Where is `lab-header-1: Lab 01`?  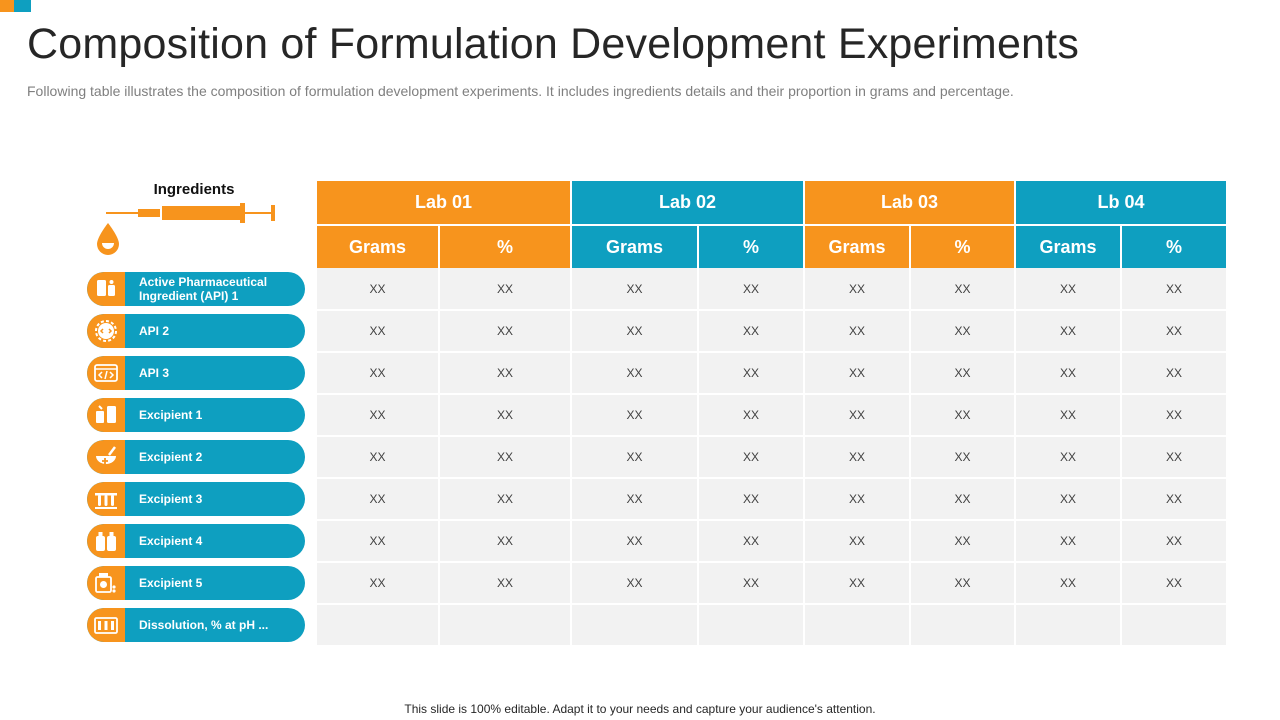
lab-header-1: Lab 01 is located at coordinates (444, 203).